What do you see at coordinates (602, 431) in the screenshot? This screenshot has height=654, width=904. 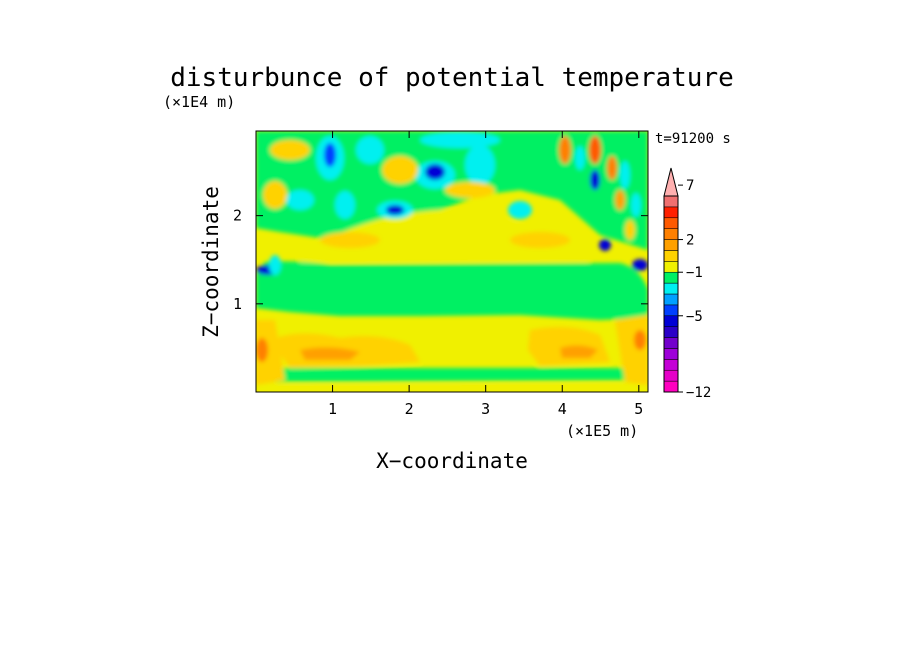 I see `x-unit-label: (×1E5 m)` at bounding box center [602, 431].